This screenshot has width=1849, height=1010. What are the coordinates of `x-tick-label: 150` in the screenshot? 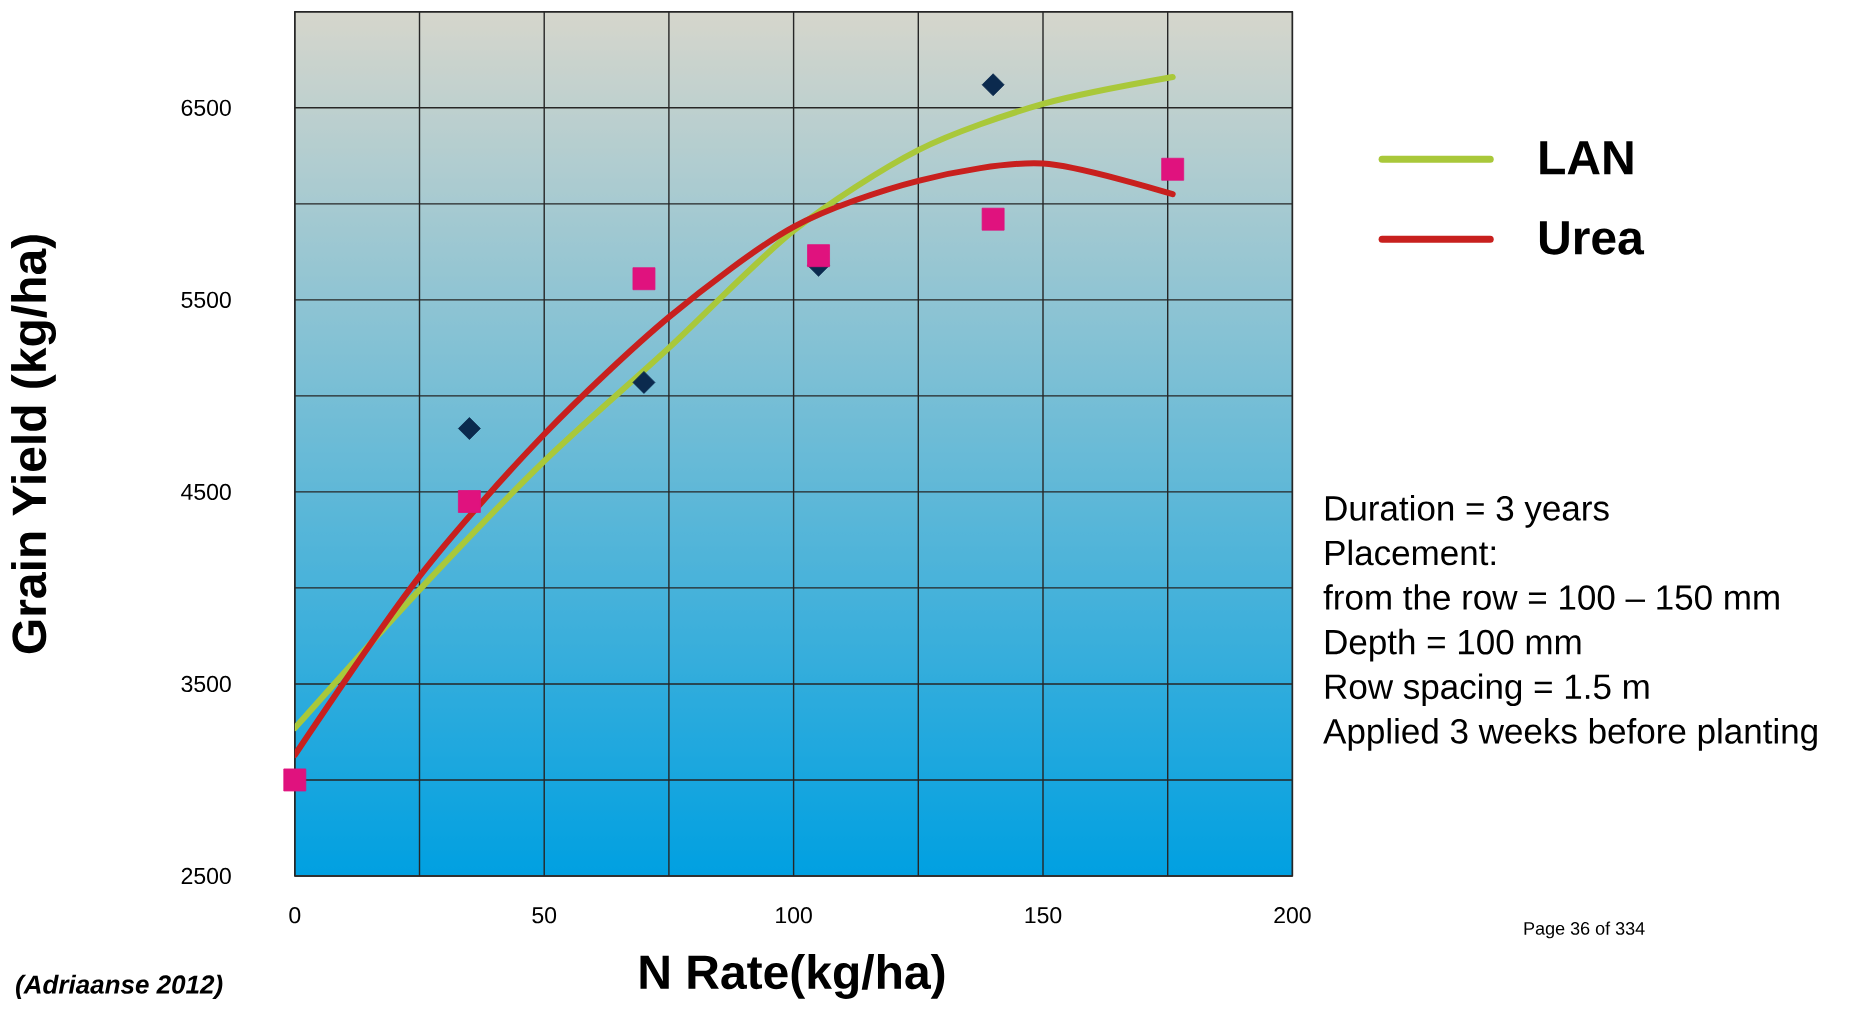 It's located at (1043, 915).